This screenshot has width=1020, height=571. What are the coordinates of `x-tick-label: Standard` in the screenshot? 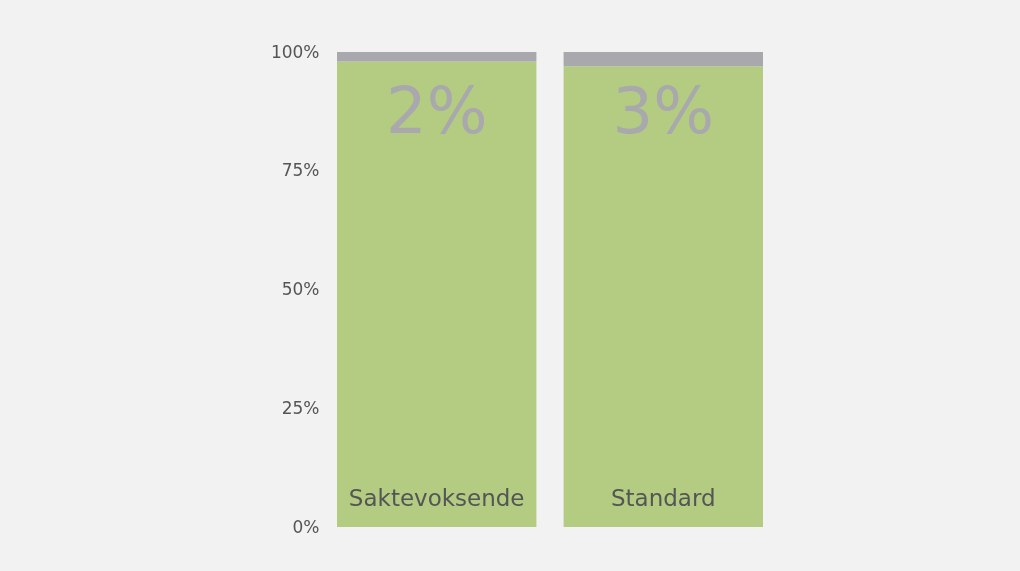 It's located at (663, 497).